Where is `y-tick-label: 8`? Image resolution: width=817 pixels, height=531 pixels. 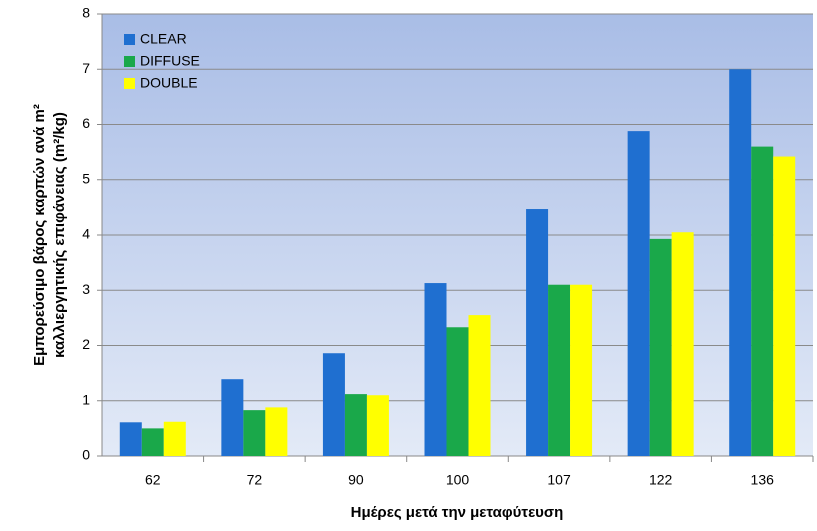
y-tick-label: 8 is located at coordinates (86, 13).